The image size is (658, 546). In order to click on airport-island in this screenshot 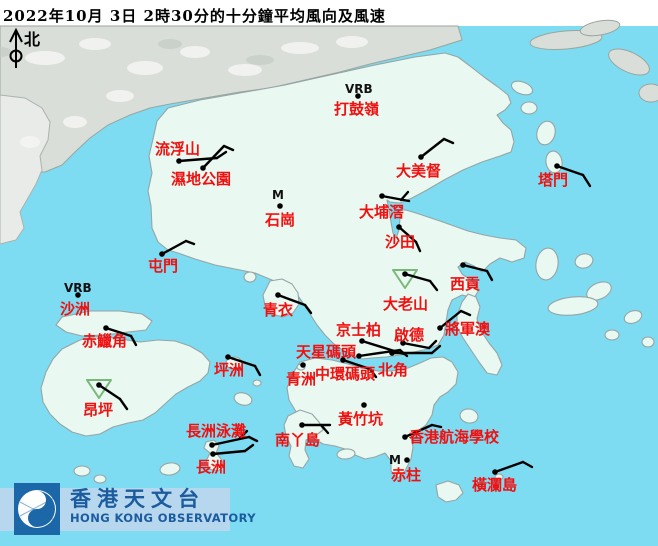, I will do `click(104, 323)`.